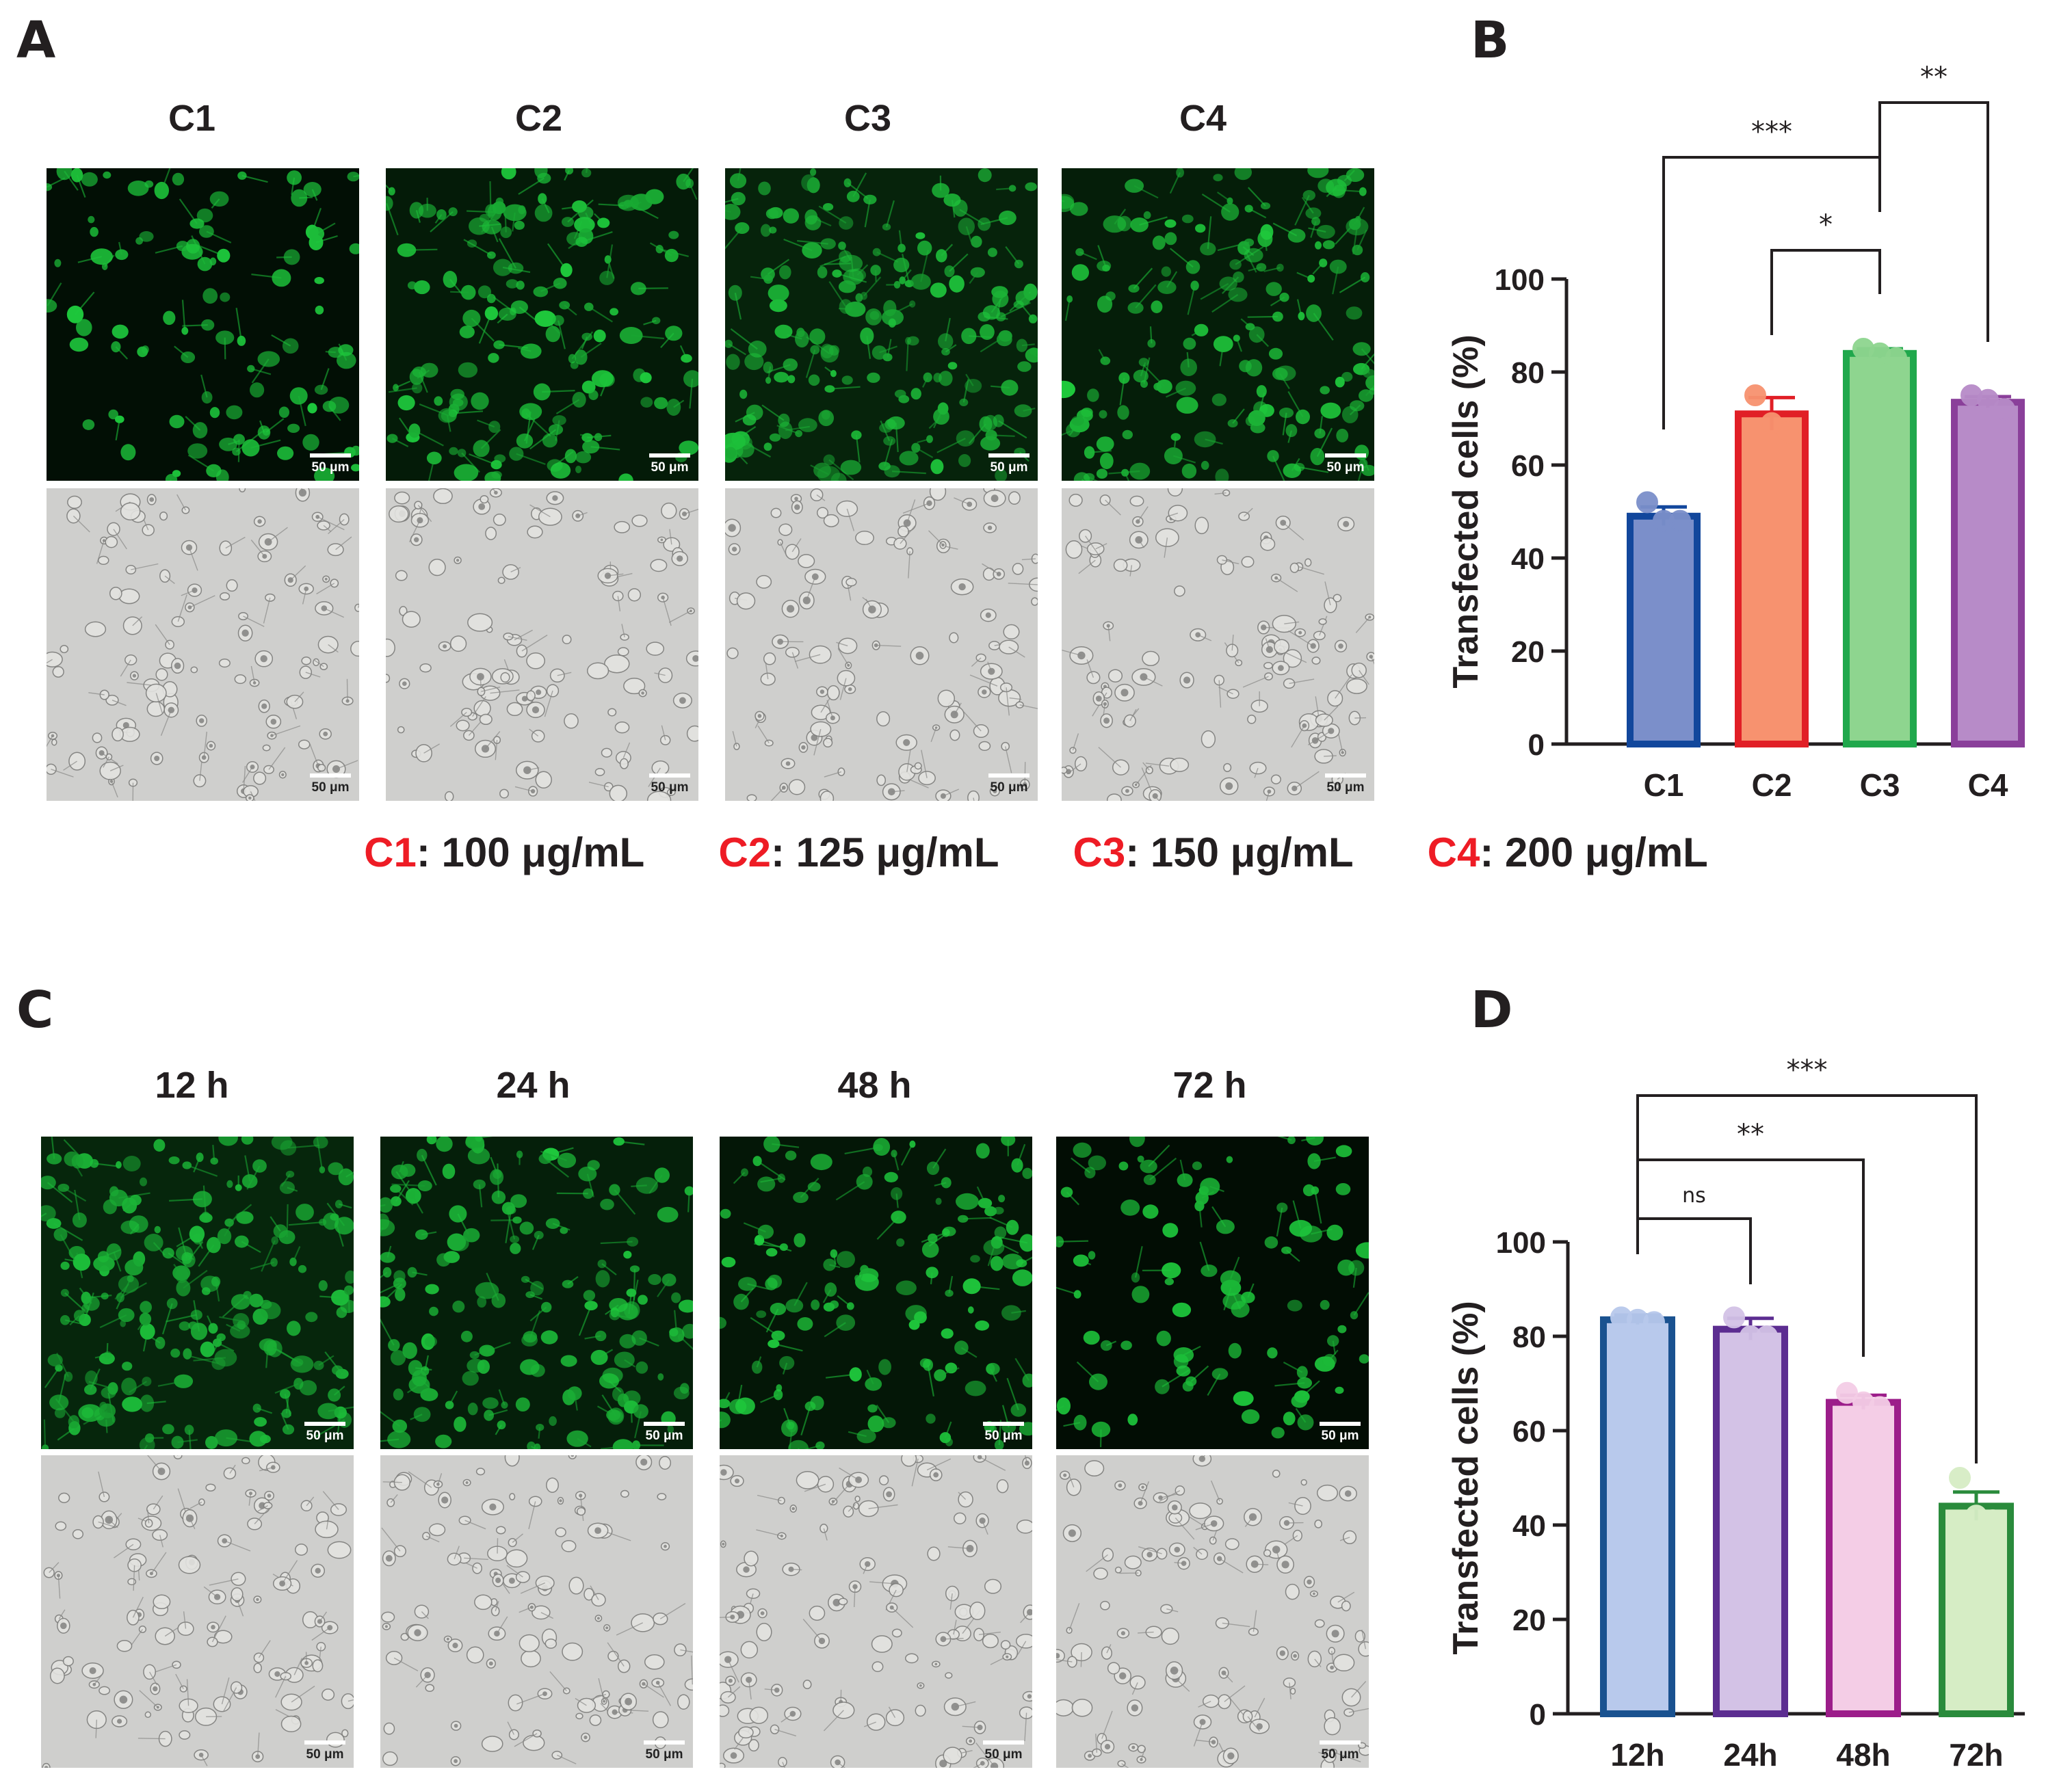 The image size is (2072, 1789). Describe the element at coordinates (874, 1085) in the screenshot. I see `column-title: 48 h` at that location.